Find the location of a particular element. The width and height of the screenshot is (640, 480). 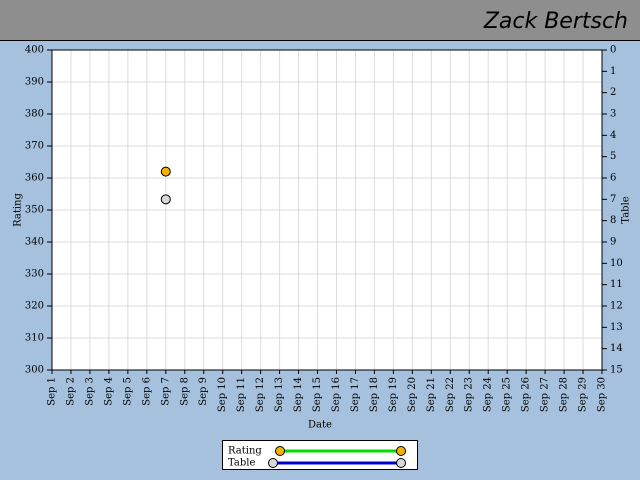

x-tick-label: Sep 18 is located at coordinates (374, 394).